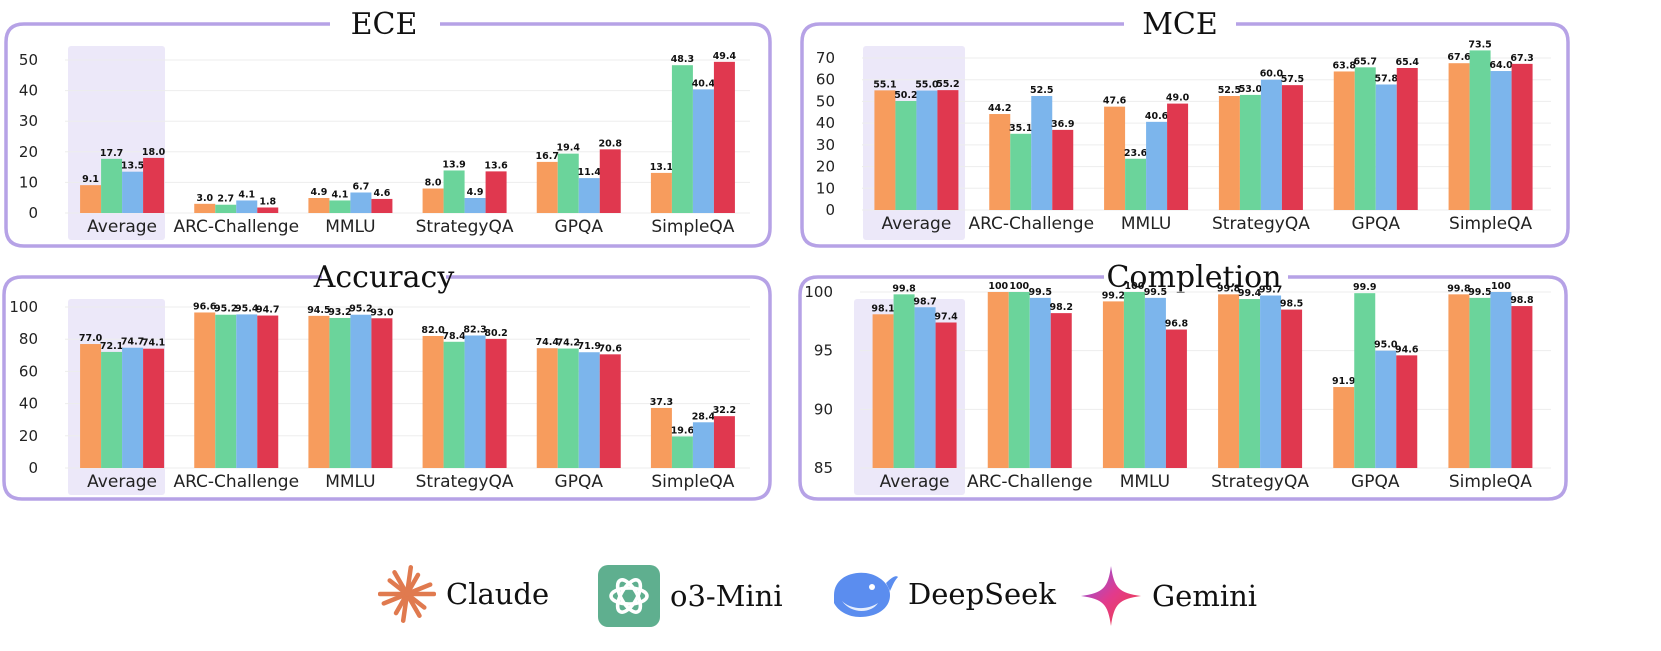  Describe the element at coordinates (319, 205) in the screenshot. I see `bar-claude-mmlu` at that location.